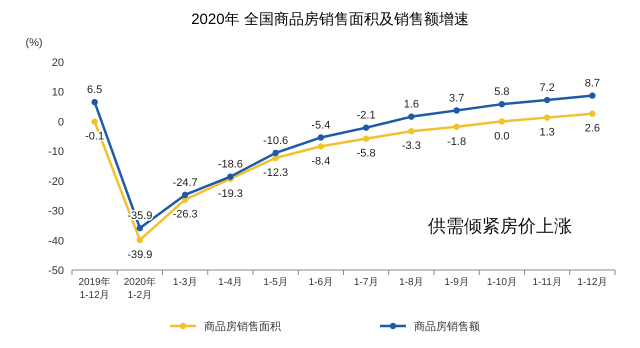 The height and width of the screenshot is (348, 640). Describe the element at coordinates (321, 282) in the screenshot. I see `x-tick-label: 1-6月` at that location.